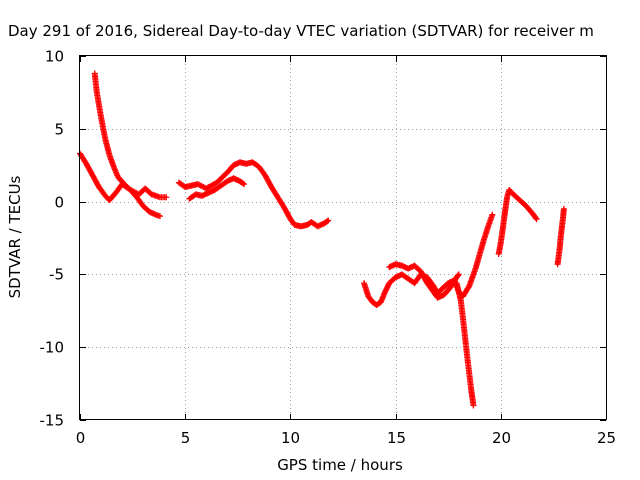  What do you see at coordinates (81, 438) in the screenshot?
I see `x-tick-label: 0` at bounding box center [81, 438].